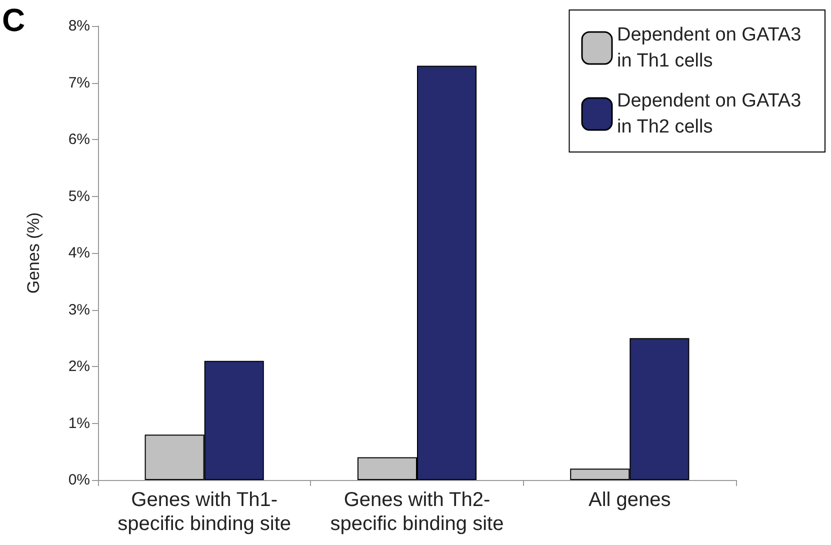 This screenshot has width=831, height=545. Describe the element at coordinates (79, 26) in the screenshot. I see `y-tick-label: 8%` at that location.